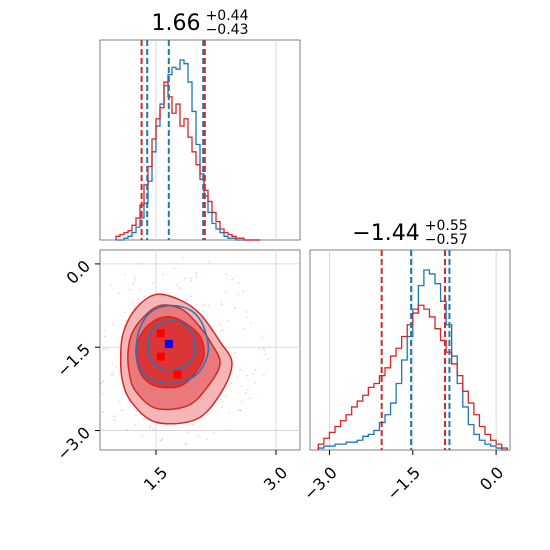 The width and height of the screenshot is (550, 550). I want to click on hist2-blue-step, so click(412, 360).